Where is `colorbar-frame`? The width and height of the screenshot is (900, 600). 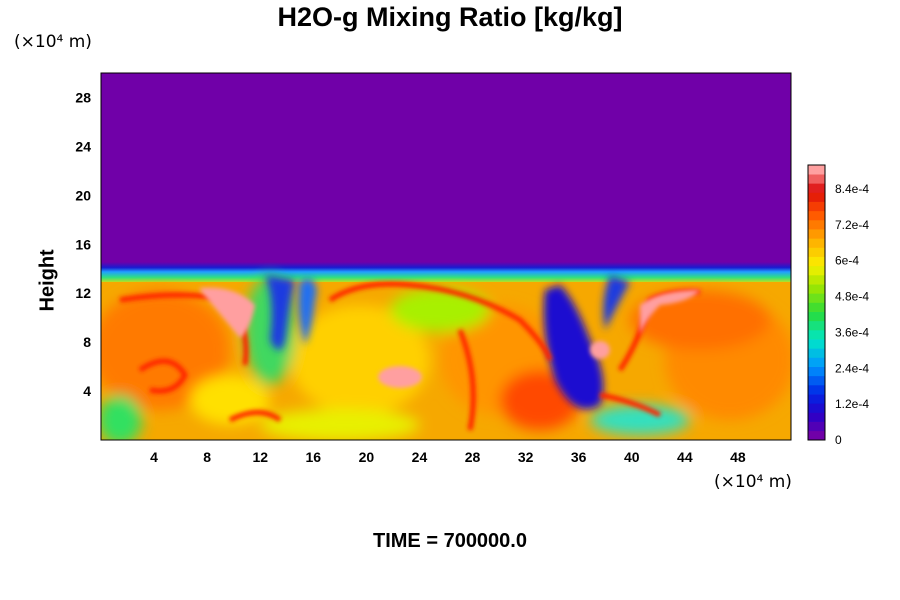 colorbar-frame is located at coordinates (816, 302).